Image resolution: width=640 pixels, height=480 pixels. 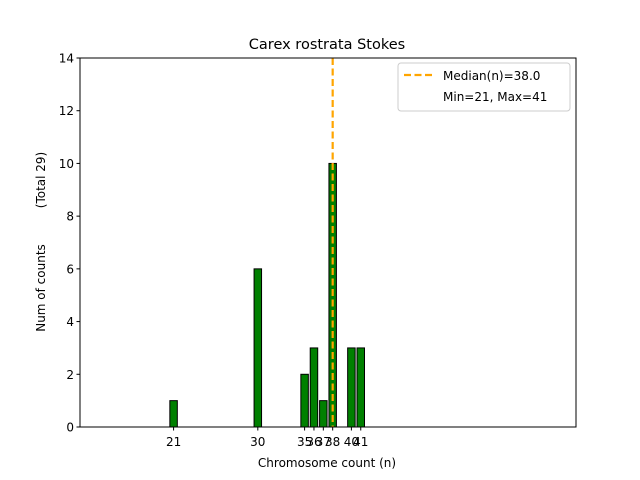 I want to click on chart-title: Carex rostrata Stokes, so click(x=327, y=45).